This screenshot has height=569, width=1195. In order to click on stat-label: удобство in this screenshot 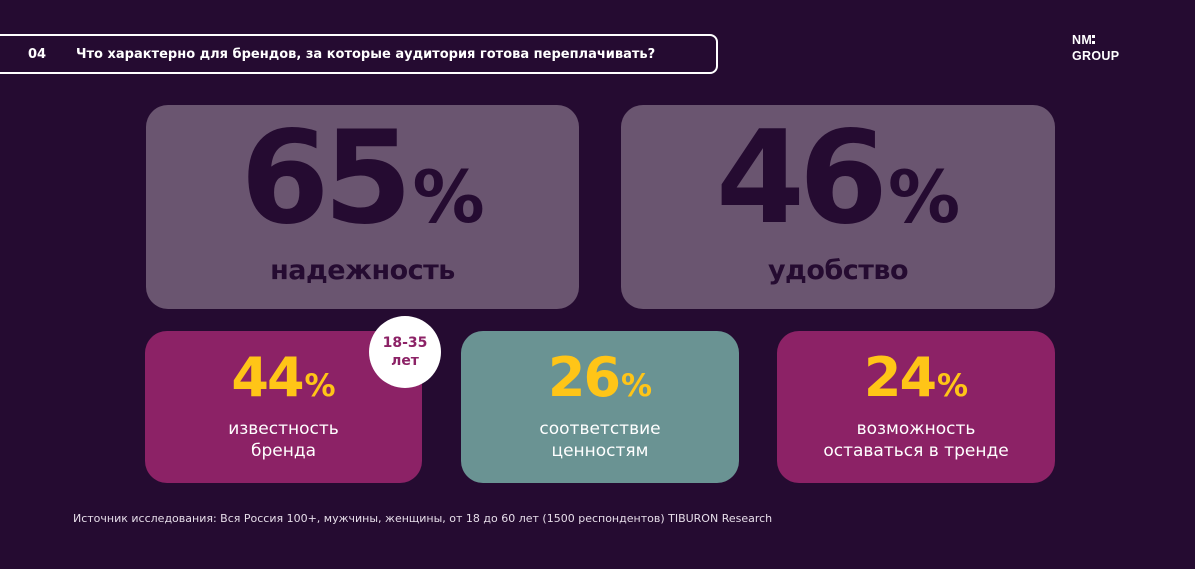, I will do `click(838, 270)`.